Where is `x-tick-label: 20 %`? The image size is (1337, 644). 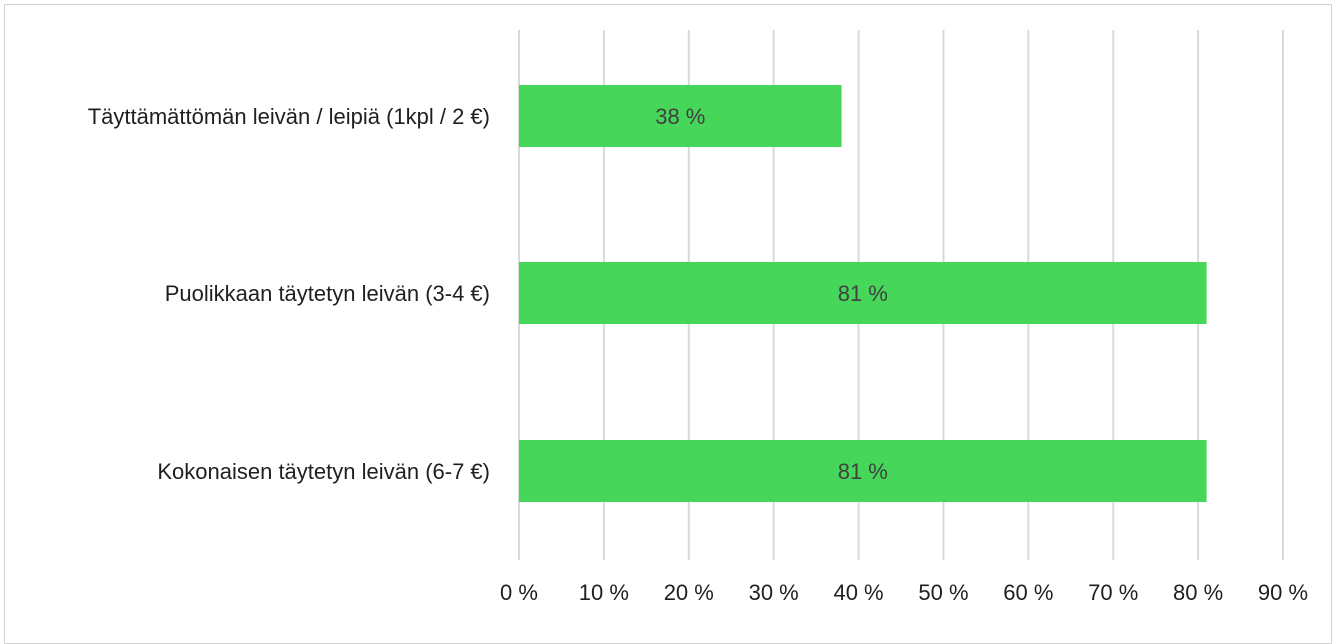 x-tick-label: 20 % is located at coordinates (689, 592).